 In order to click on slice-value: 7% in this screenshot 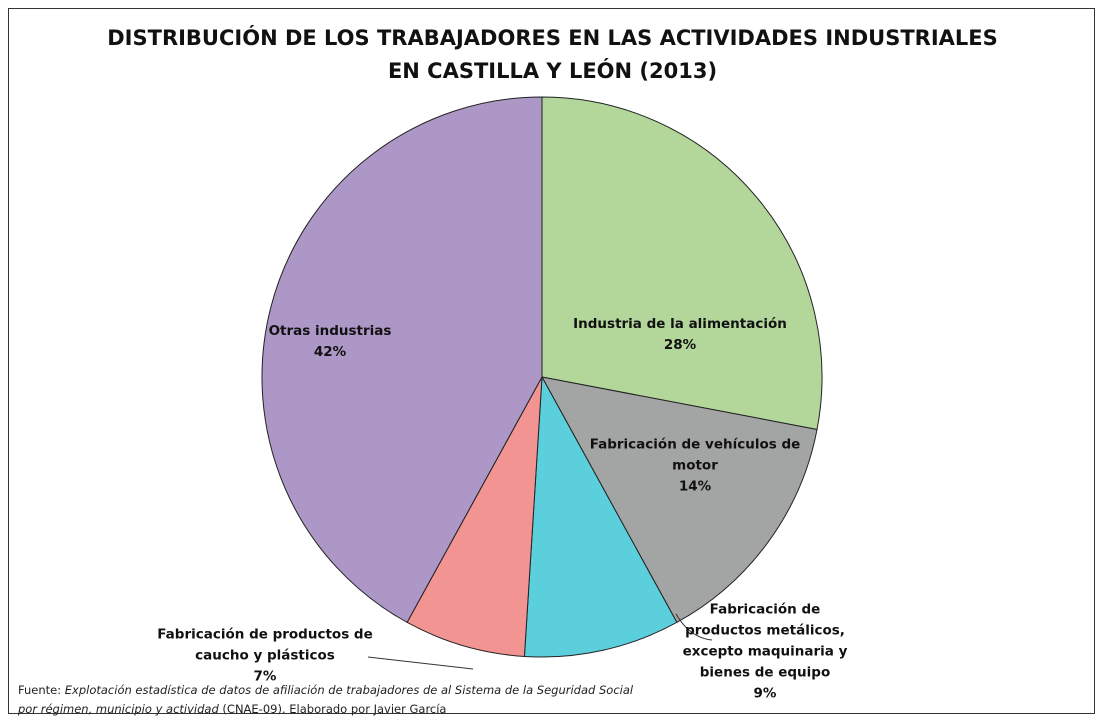, I will do `click(265, 676)`.